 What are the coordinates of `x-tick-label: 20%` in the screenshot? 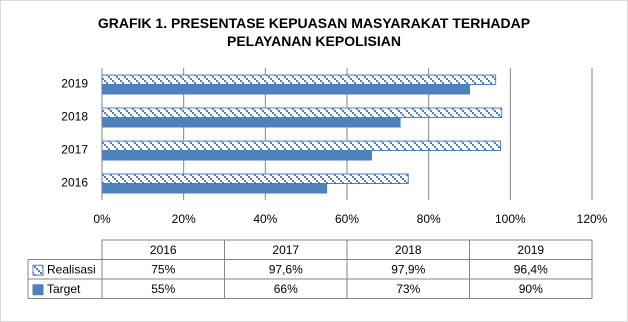 It's located at (184, 219).